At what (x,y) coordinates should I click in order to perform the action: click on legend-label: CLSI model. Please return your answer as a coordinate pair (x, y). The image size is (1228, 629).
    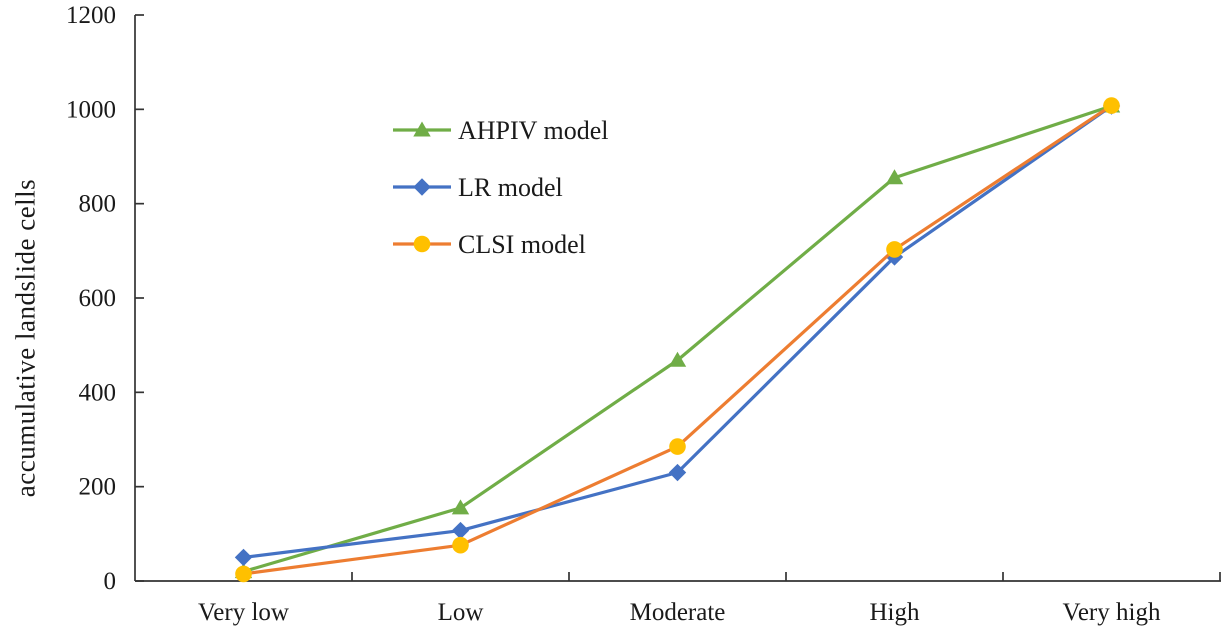
    Looking at the image, I should click on (522, 244).